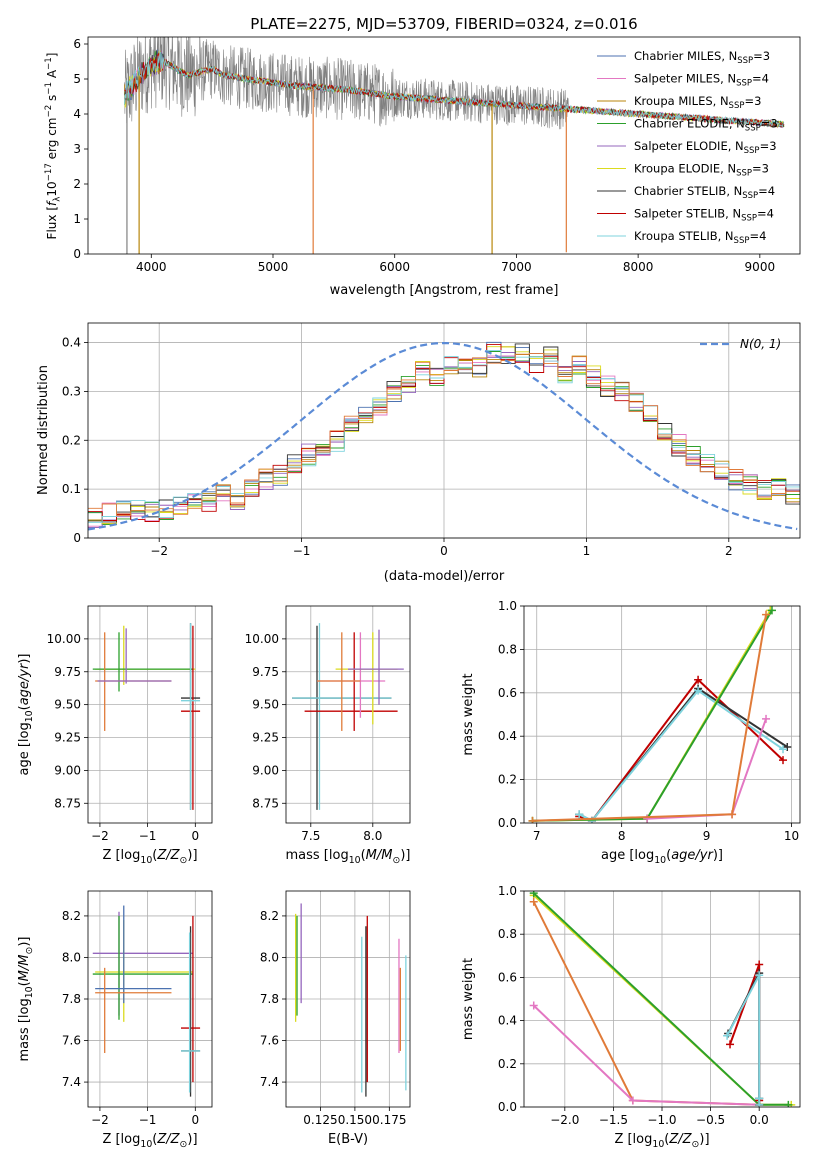 This screenshot has width=819, height=1170. What do you see at coordinates (379, 855) in the screenshot?
I see `label-part: M/M` at bounding box center [379, 855].